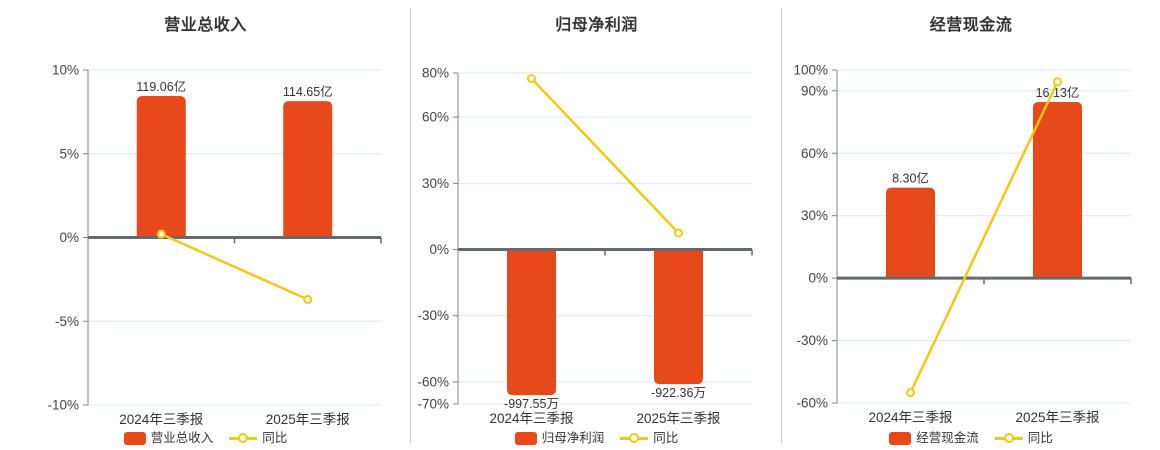 The height and width of the screenshot is (450, 1160). Describe the element at coordinates (205, 25) in the screenshot. I see `chart-title: 营业总收入` at that location.